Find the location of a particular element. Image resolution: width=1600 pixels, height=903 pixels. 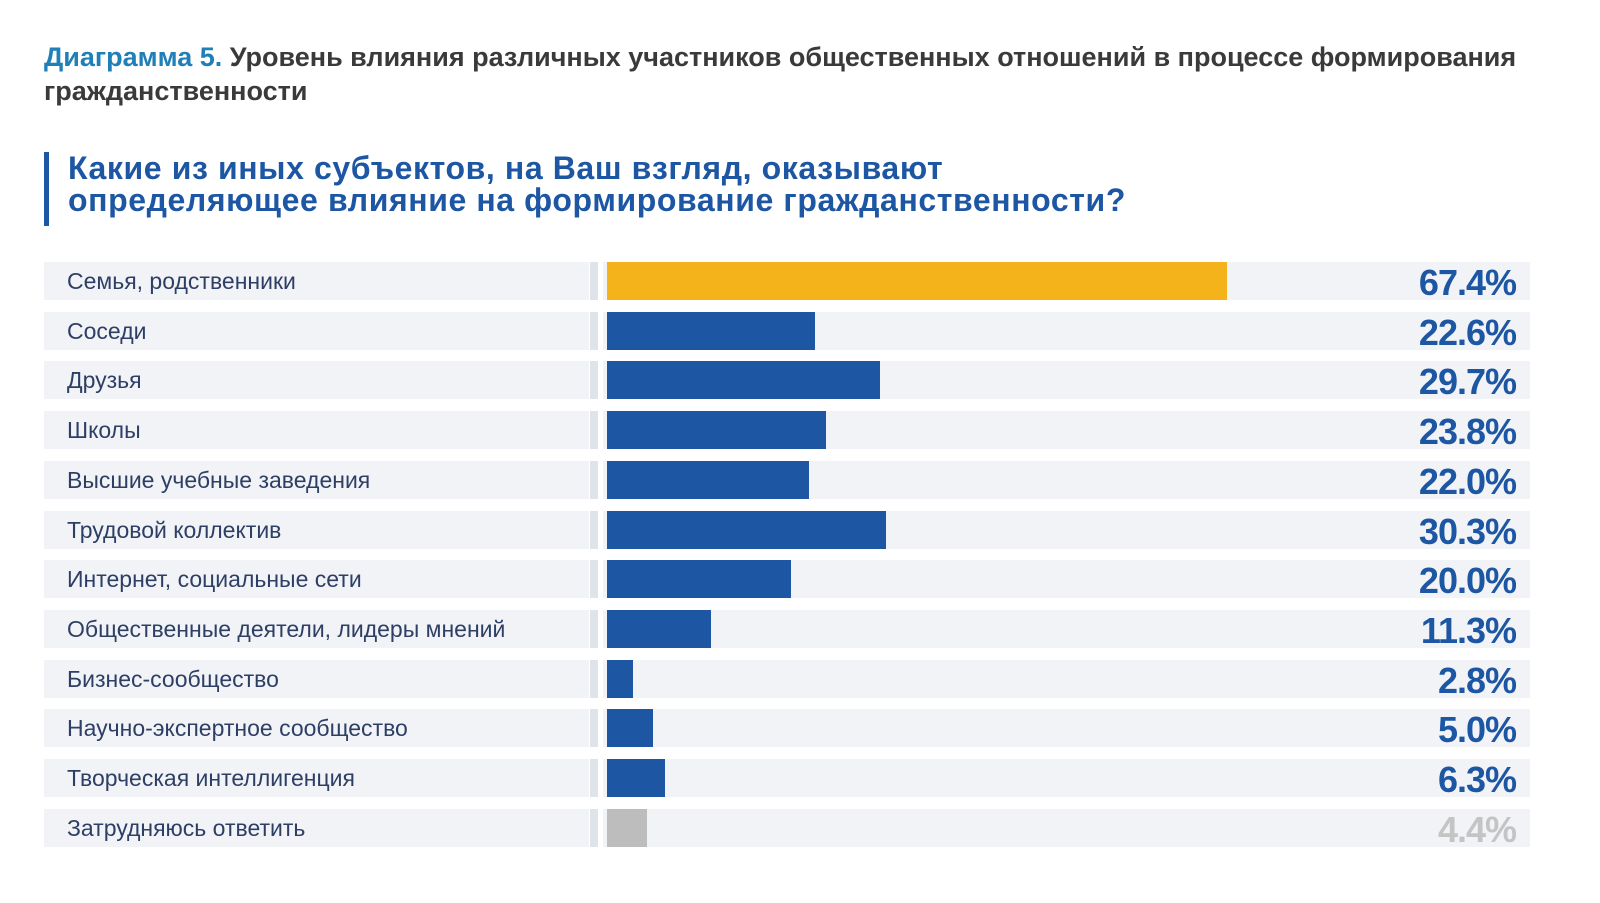

chart-row: Интернет, социальные сети 20.0% is located at coordinates (787, 580).